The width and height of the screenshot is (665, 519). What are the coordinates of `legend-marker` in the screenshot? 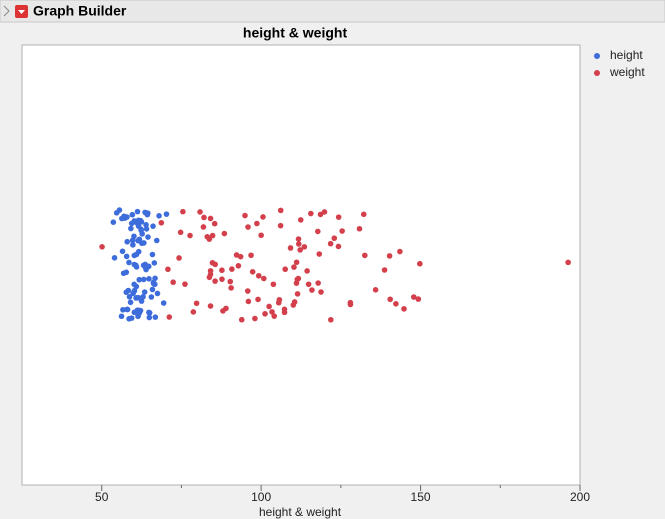 It's located at (597, 56).